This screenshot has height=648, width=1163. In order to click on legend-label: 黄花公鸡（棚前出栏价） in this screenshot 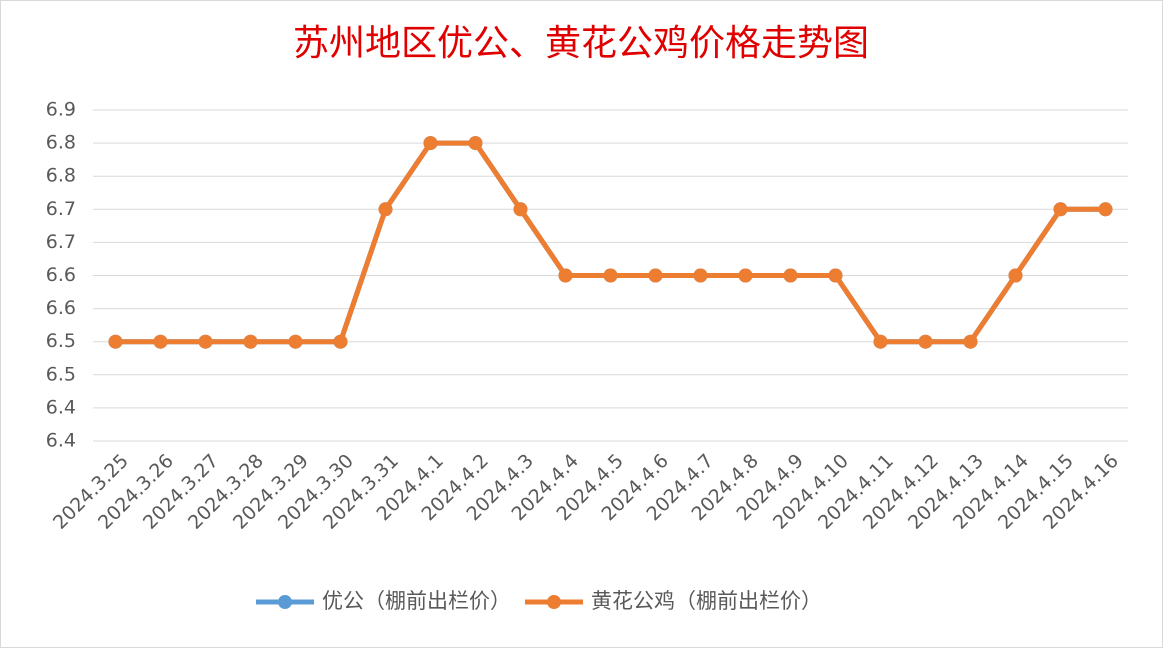, I will do `click(706, 601)`.